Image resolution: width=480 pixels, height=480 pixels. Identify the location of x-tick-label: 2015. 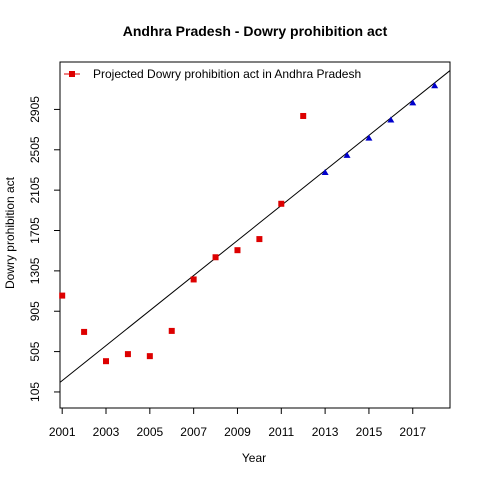
(369, 432).